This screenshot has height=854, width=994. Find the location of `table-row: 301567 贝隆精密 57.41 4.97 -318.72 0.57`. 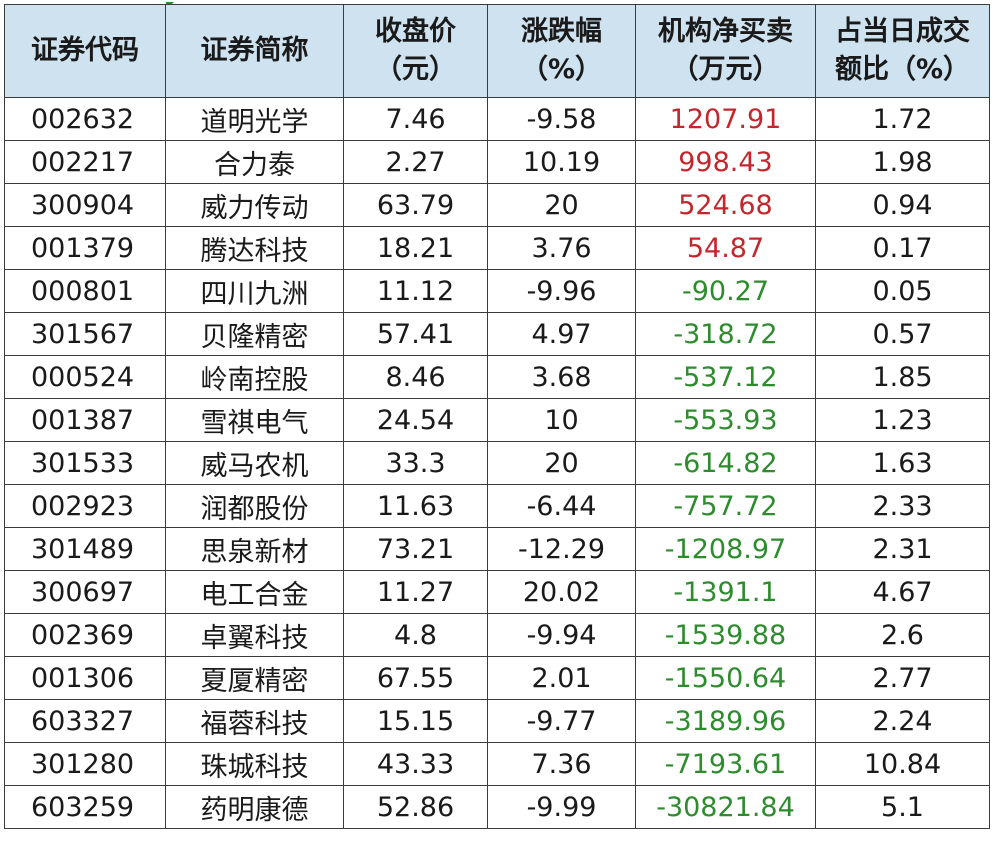

table-row: 301567 贝隆精密 57.41 4.97 -318.72 0.57 is located at coordinates (497, 334).